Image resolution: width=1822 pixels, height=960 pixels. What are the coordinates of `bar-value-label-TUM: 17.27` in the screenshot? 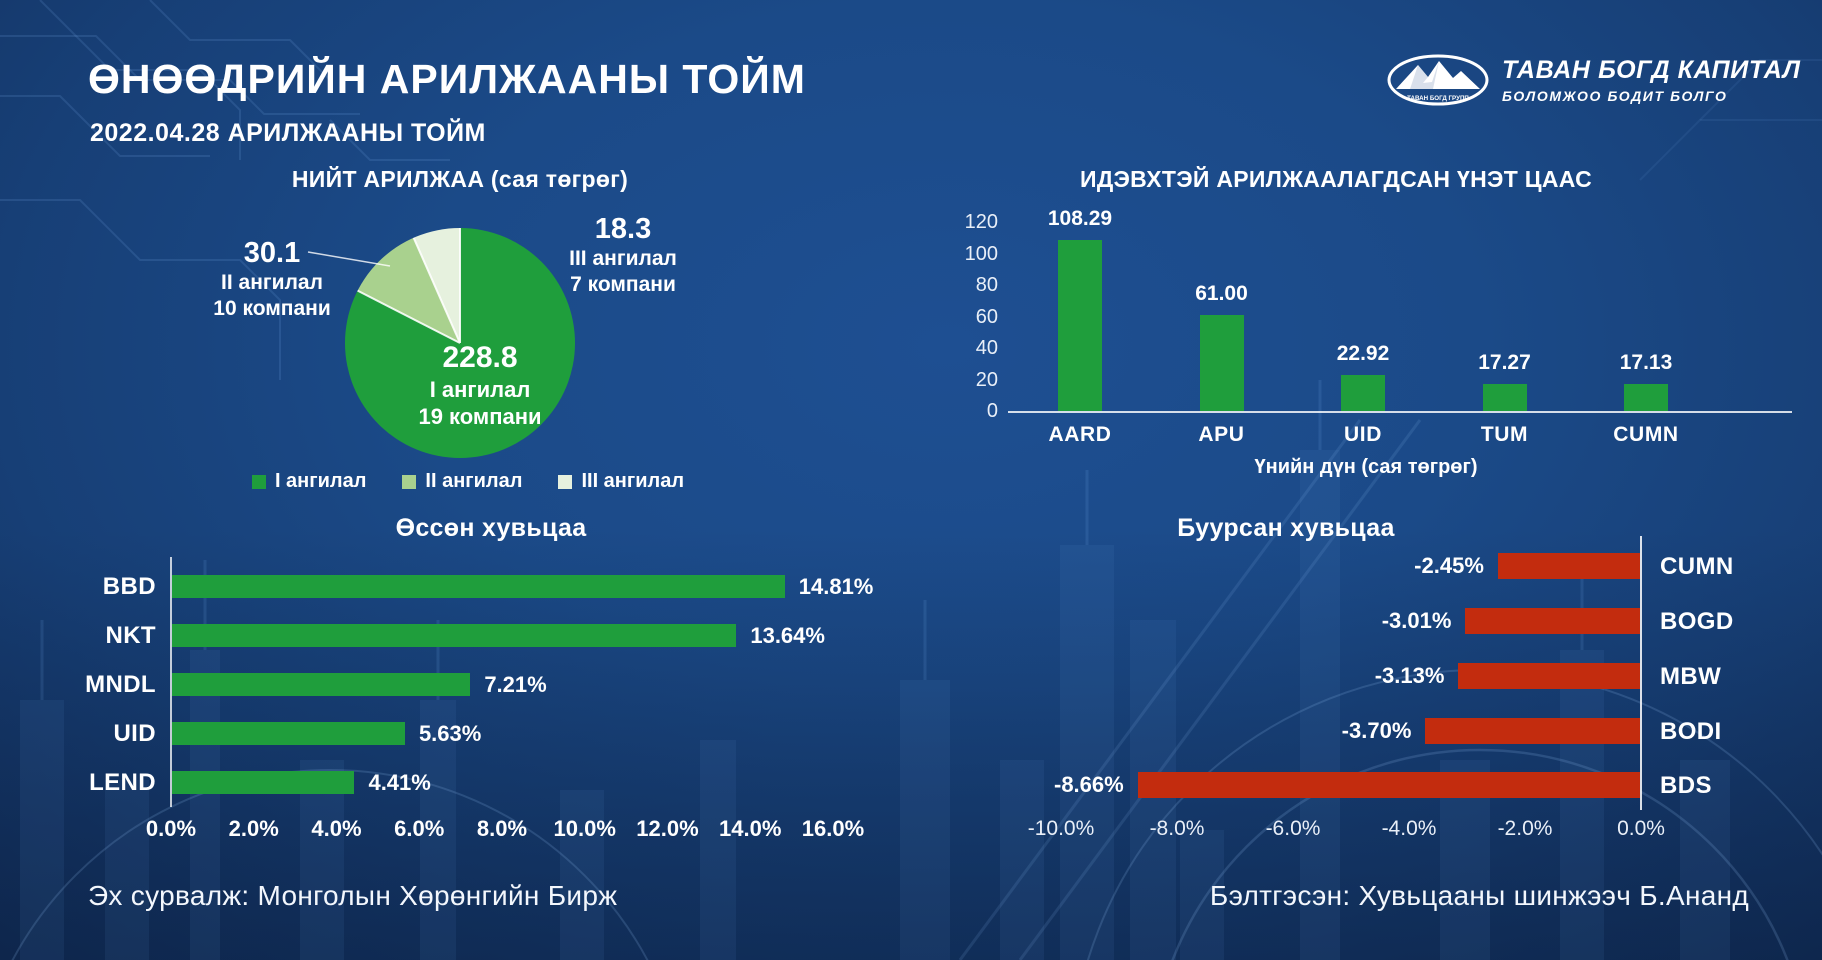 It's located at (1504, 362).